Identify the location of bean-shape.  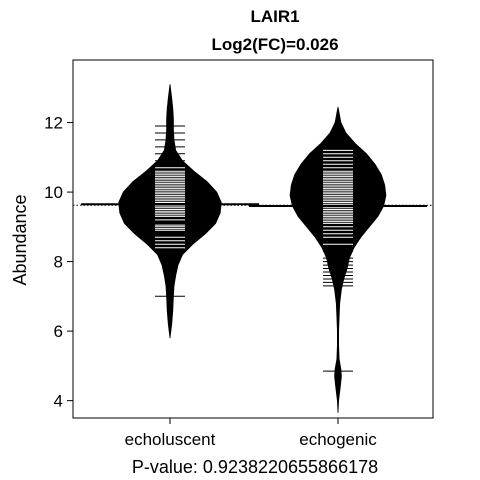
(338, 259).